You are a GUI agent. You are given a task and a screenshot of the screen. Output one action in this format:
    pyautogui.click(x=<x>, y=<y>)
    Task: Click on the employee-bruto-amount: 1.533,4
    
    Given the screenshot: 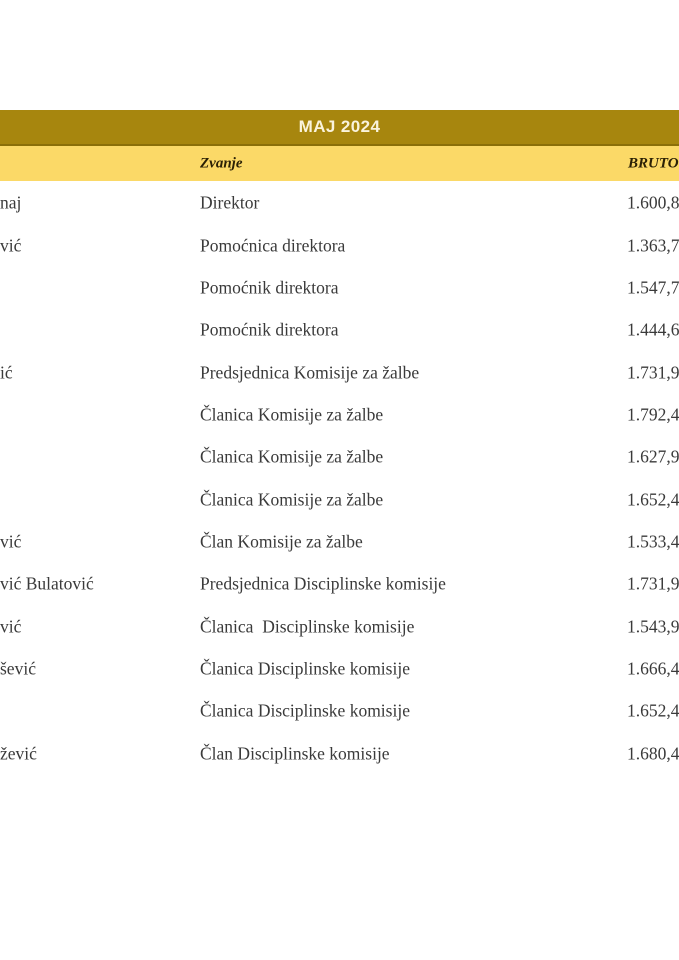 What is the action you would take?
    pyautogui.click(x=653, y=541)
    